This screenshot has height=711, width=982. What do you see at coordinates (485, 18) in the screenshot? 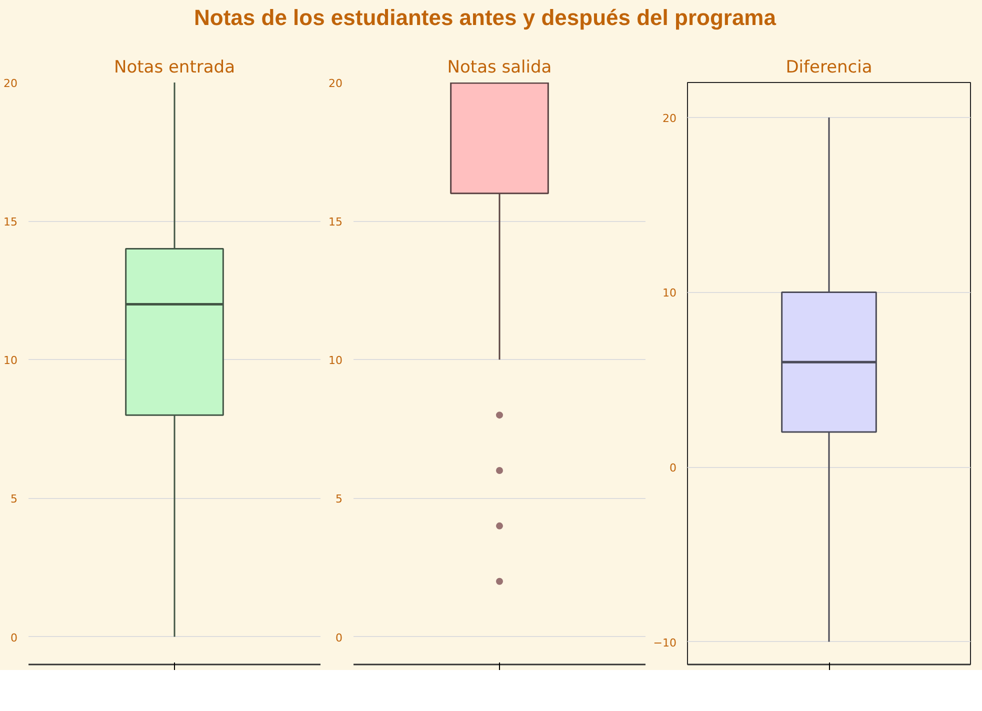
I see `text: Notas de los estudiantes antes y después del programa` at bounding box center [485, 18].